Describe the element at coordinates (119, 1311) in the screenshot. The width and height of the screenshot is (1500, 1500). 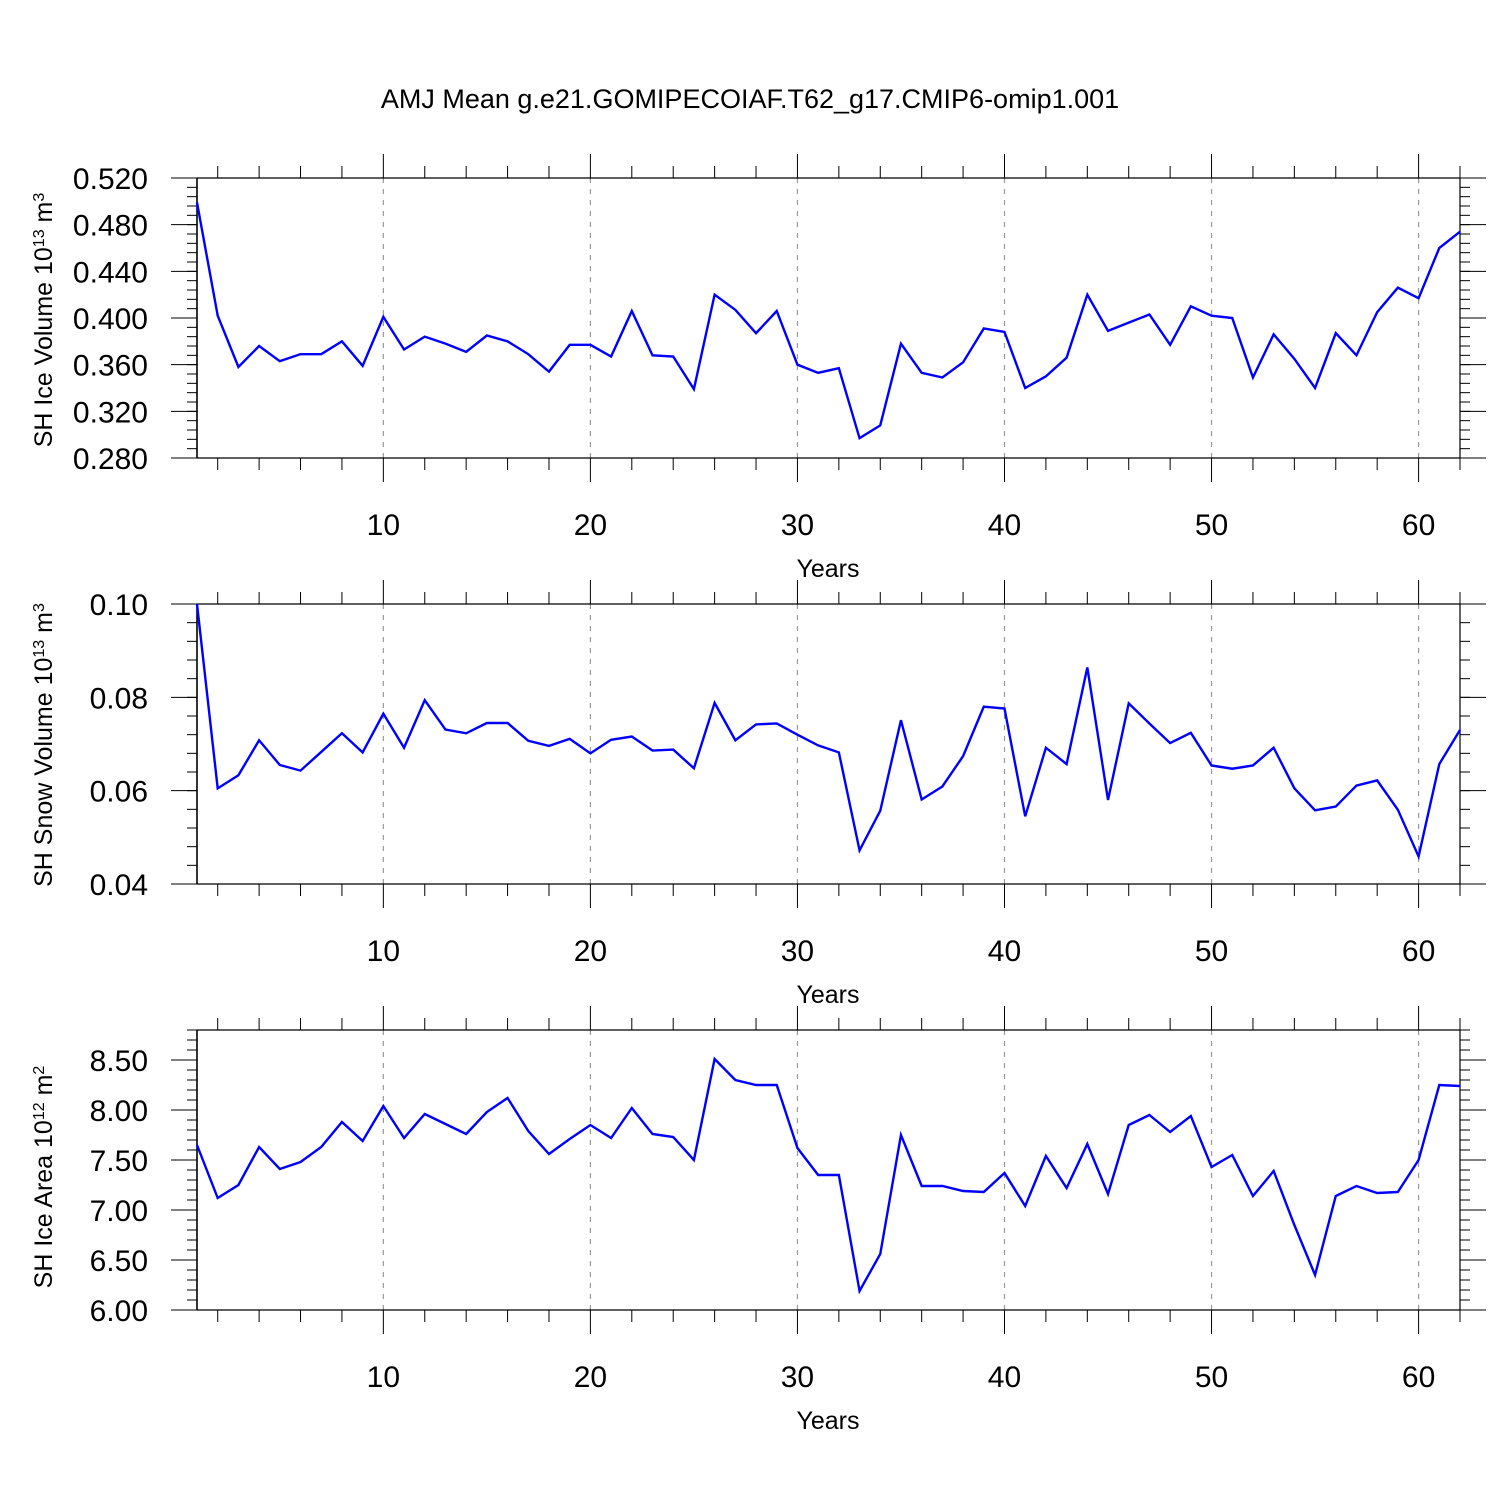
I see `y-tick-label: 6.00` at that location.